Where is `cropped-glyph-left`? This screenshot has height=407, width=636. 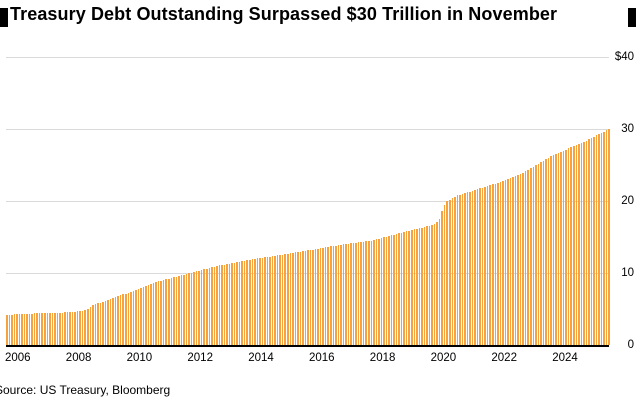 cropped-glyph-left is located at coordinates (4, 17).